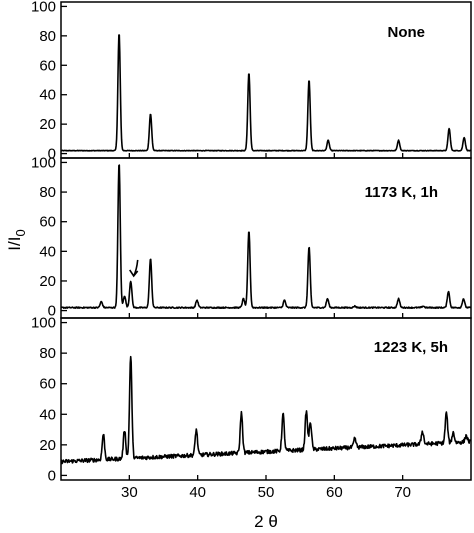  What do you see at coordinates (334, 492) in the screenshot?
I see `x-tick-label: 60` at bounding box center [334, 492].